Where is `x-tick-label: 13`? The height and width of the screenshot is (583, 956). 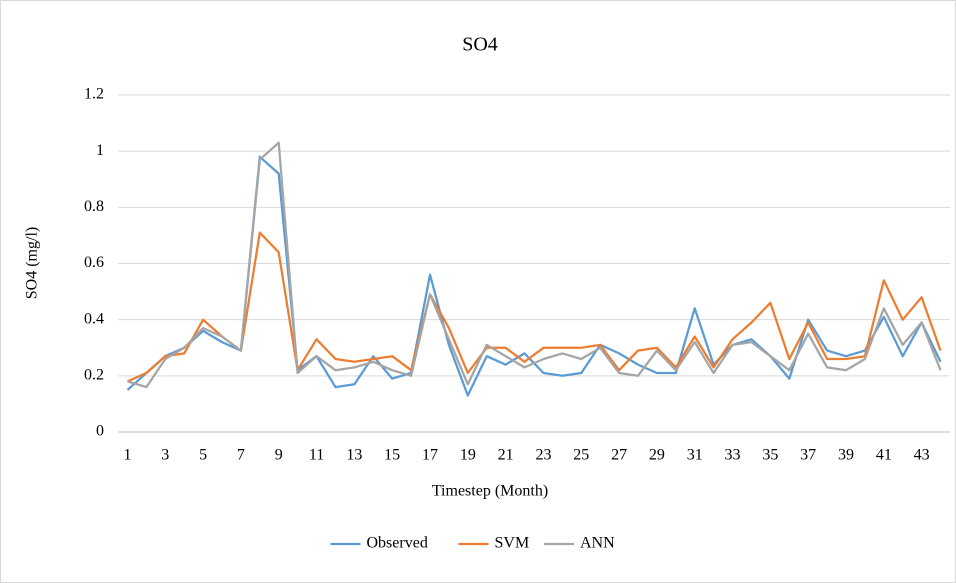 x-tick-label: 13 is located at coordinates (354, 455).